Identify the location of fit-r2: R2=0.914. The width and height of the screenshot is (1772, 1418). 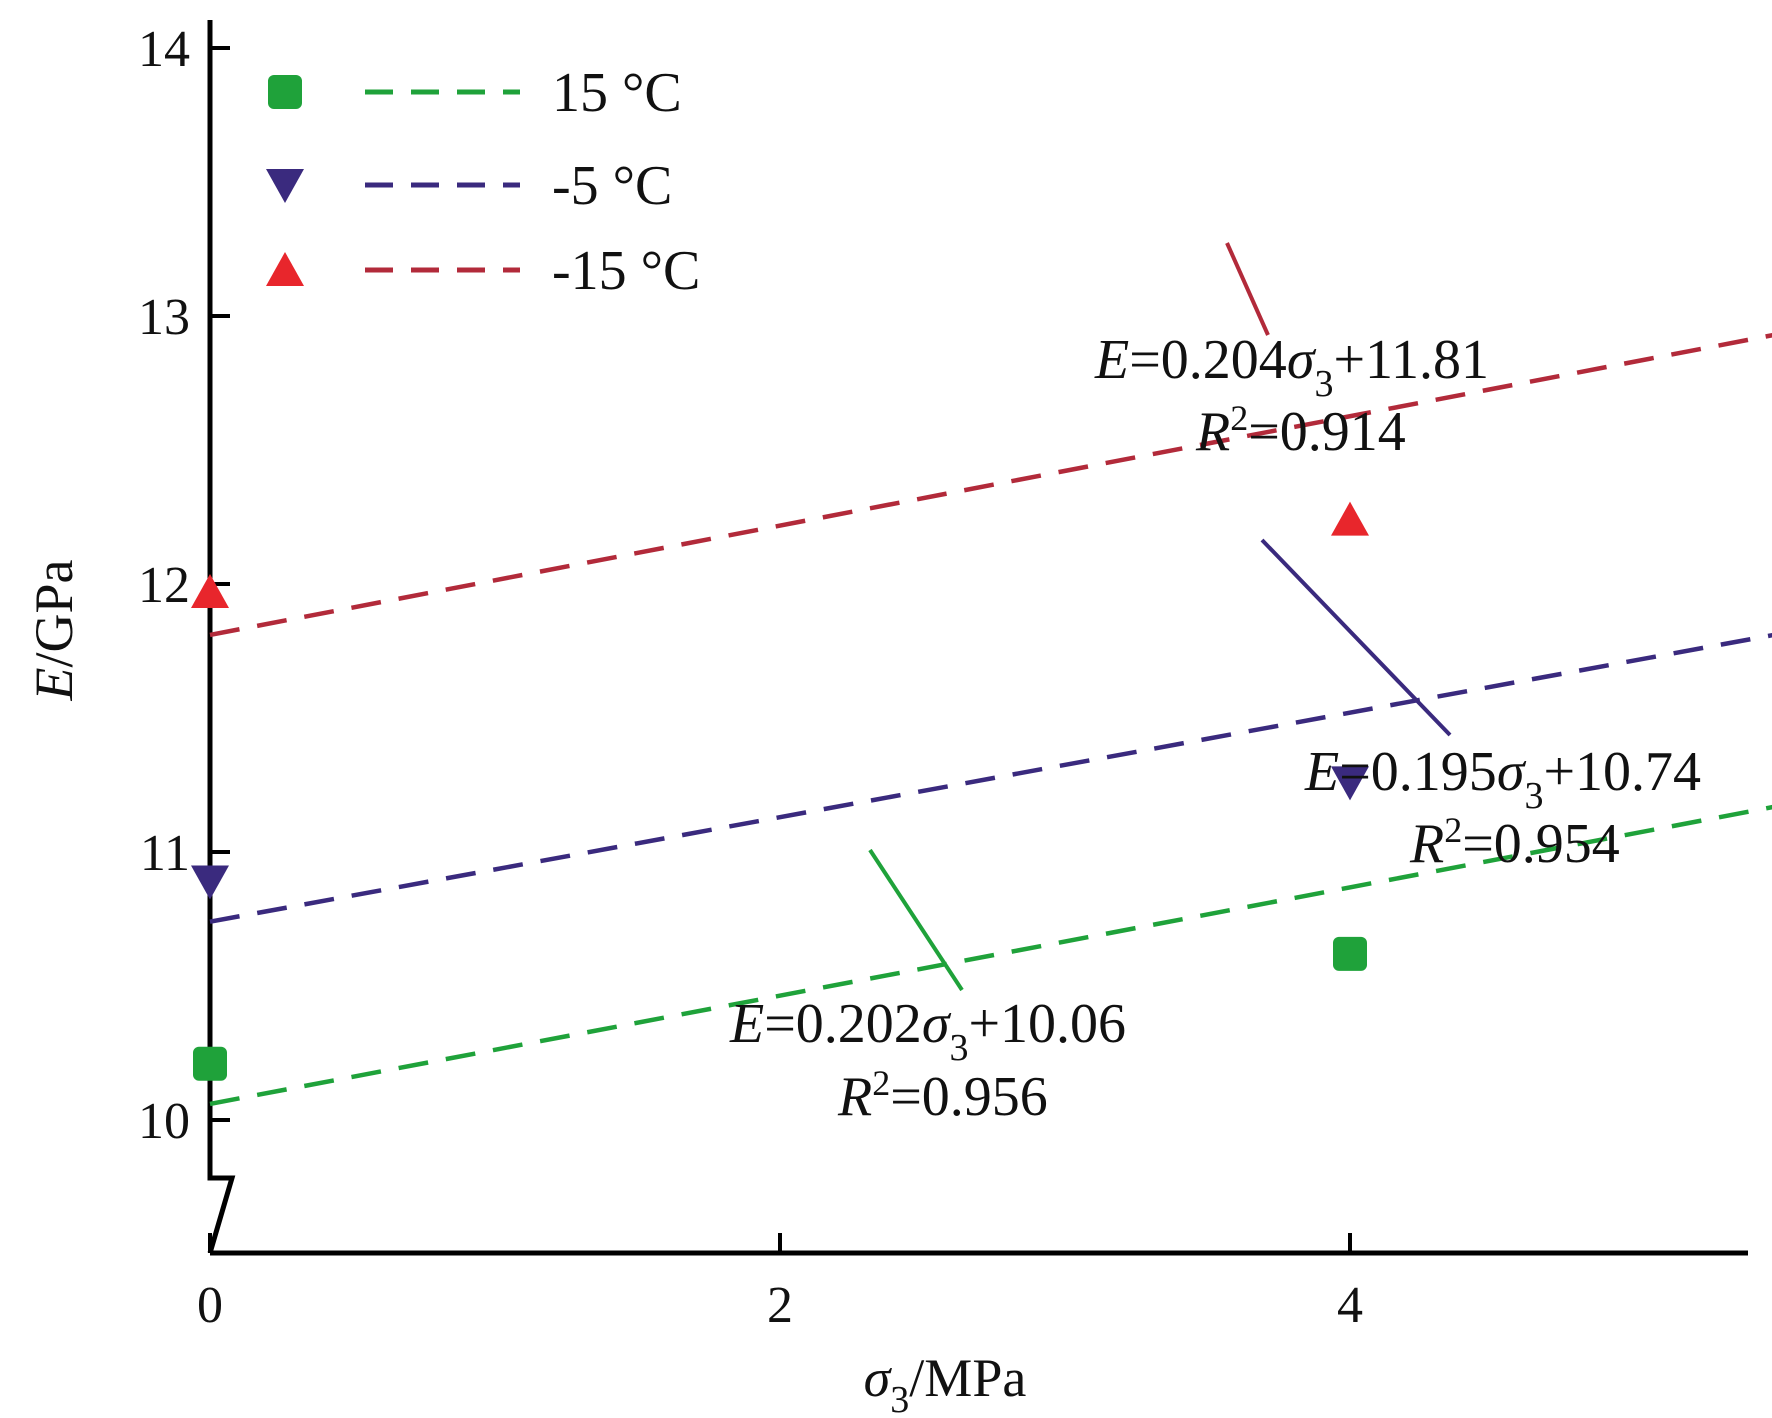
(1300, 430).